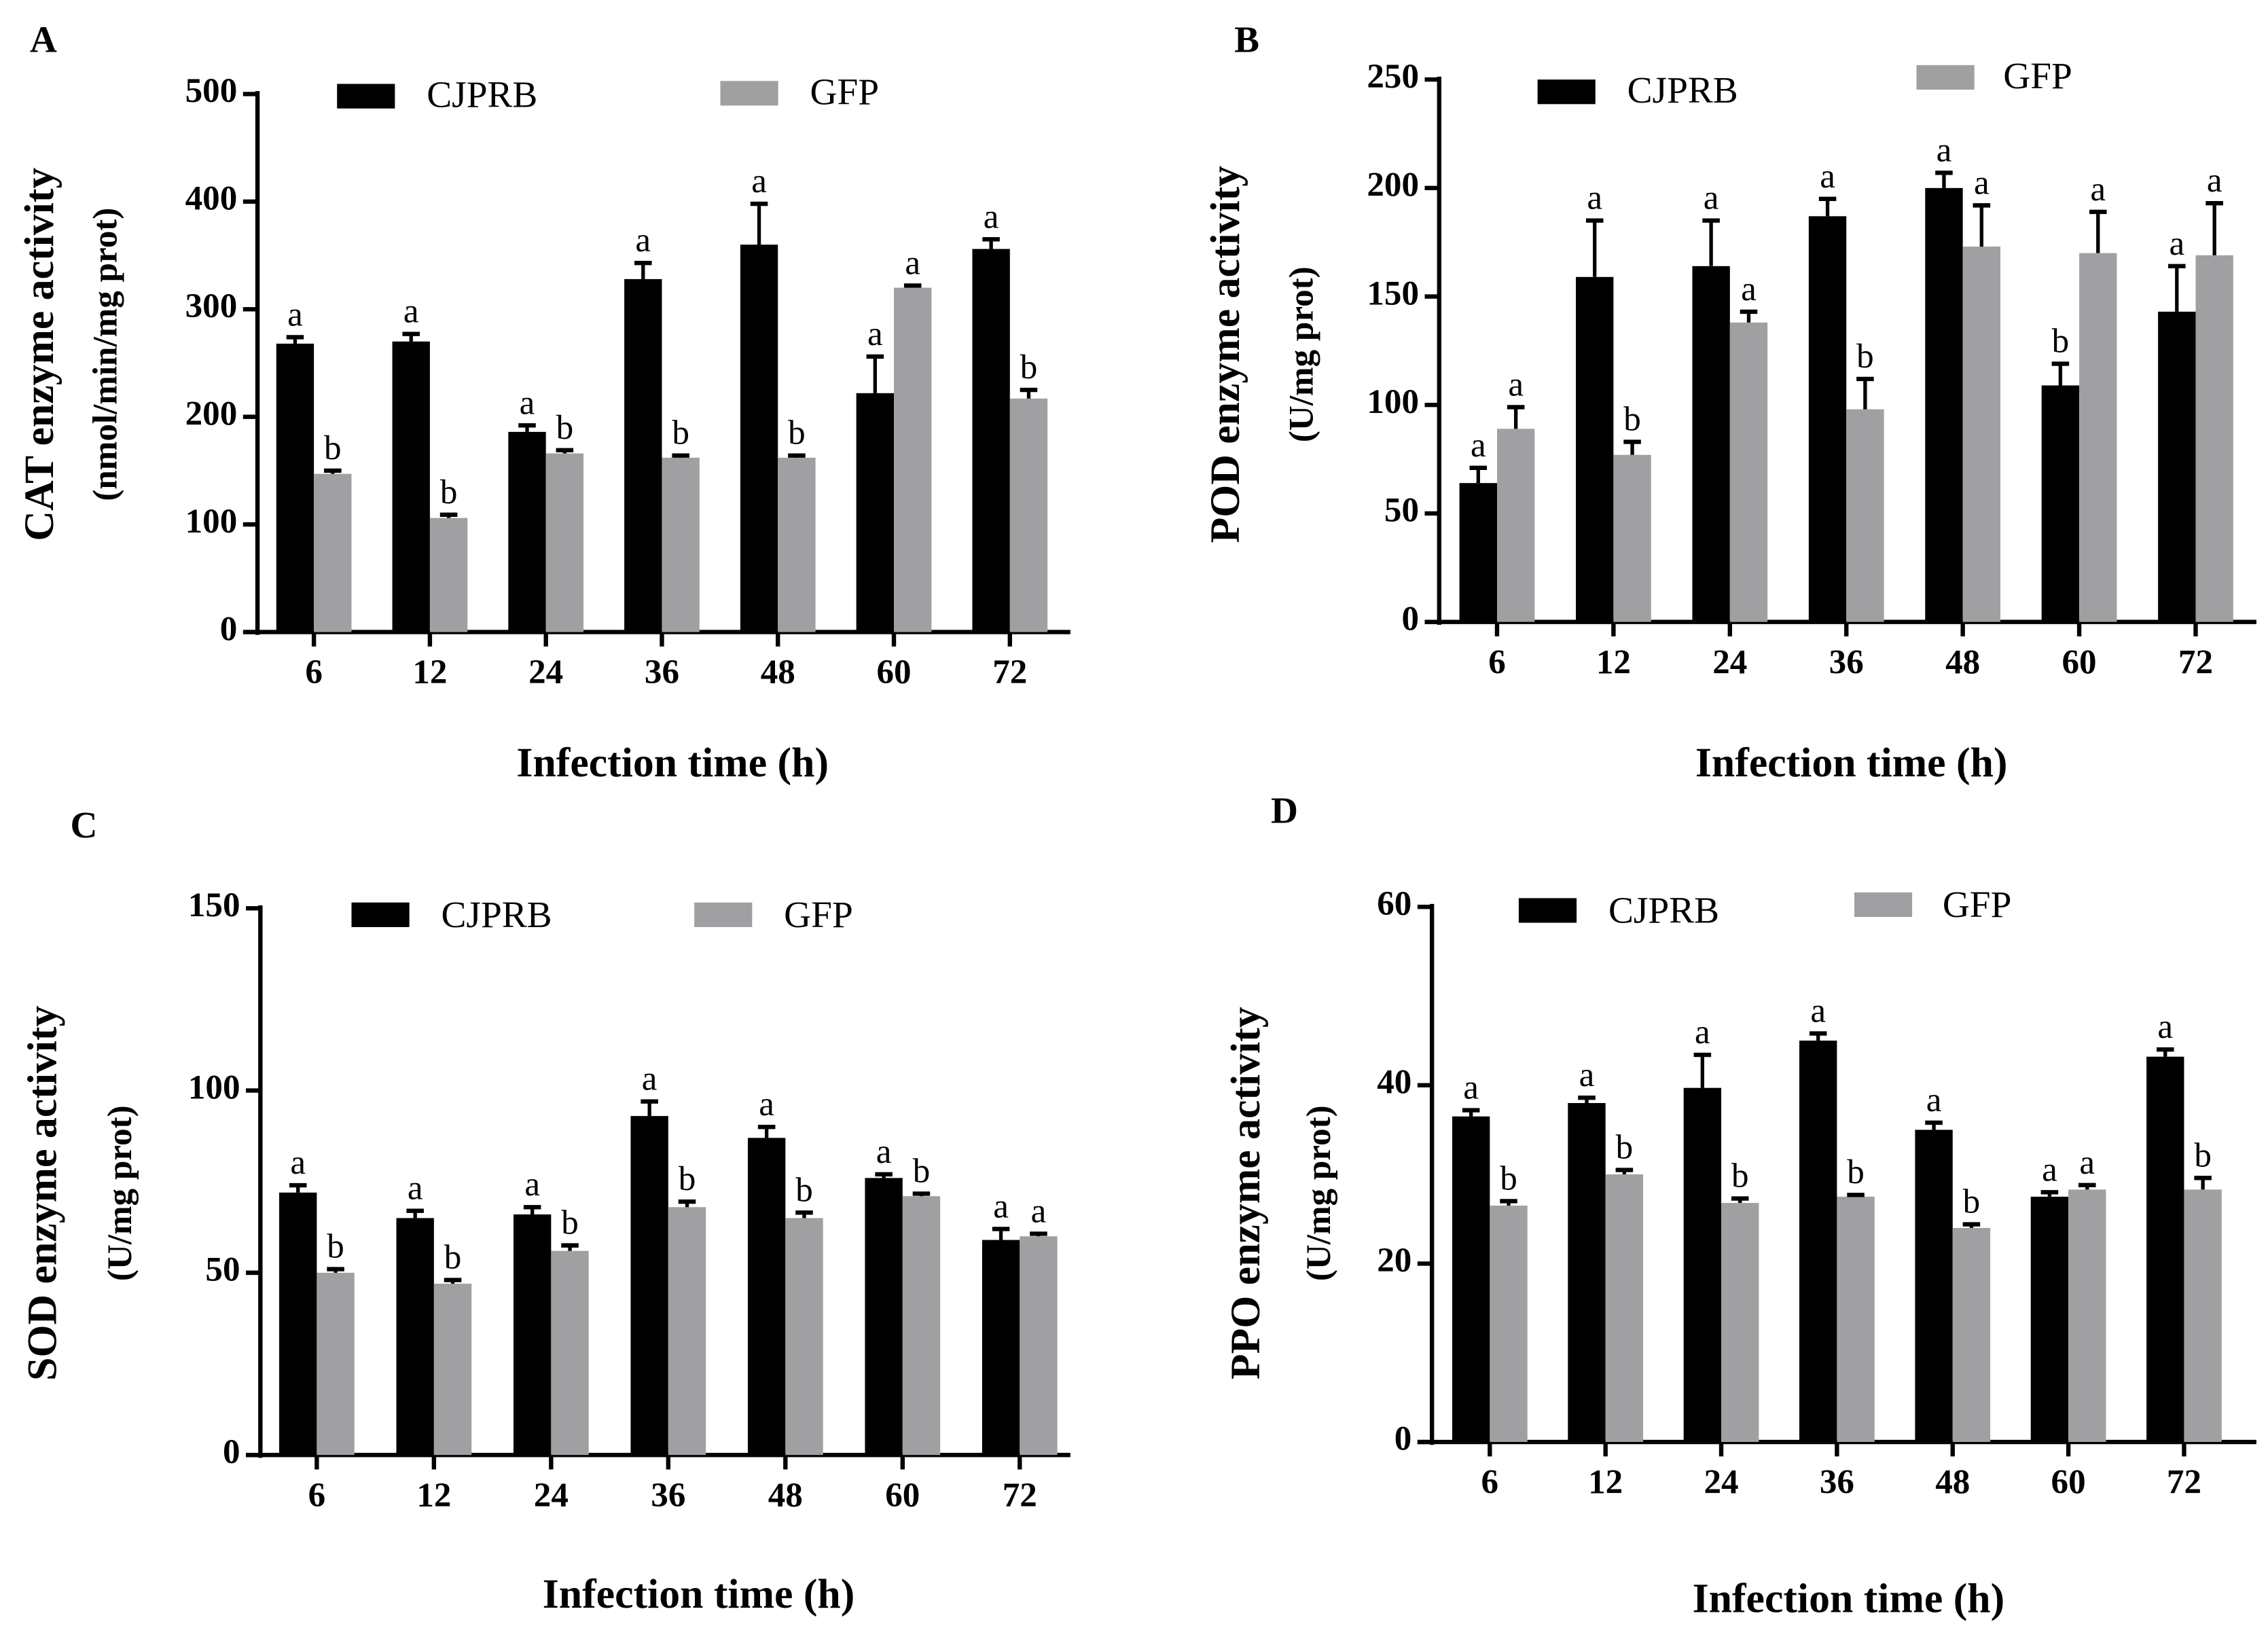 This screenshot has width=2268, height=1643. What do you see at coordinates (1402, 510) in the screenshot?
I see `y-tick-label: 50` at bounding box center [1402, 510].